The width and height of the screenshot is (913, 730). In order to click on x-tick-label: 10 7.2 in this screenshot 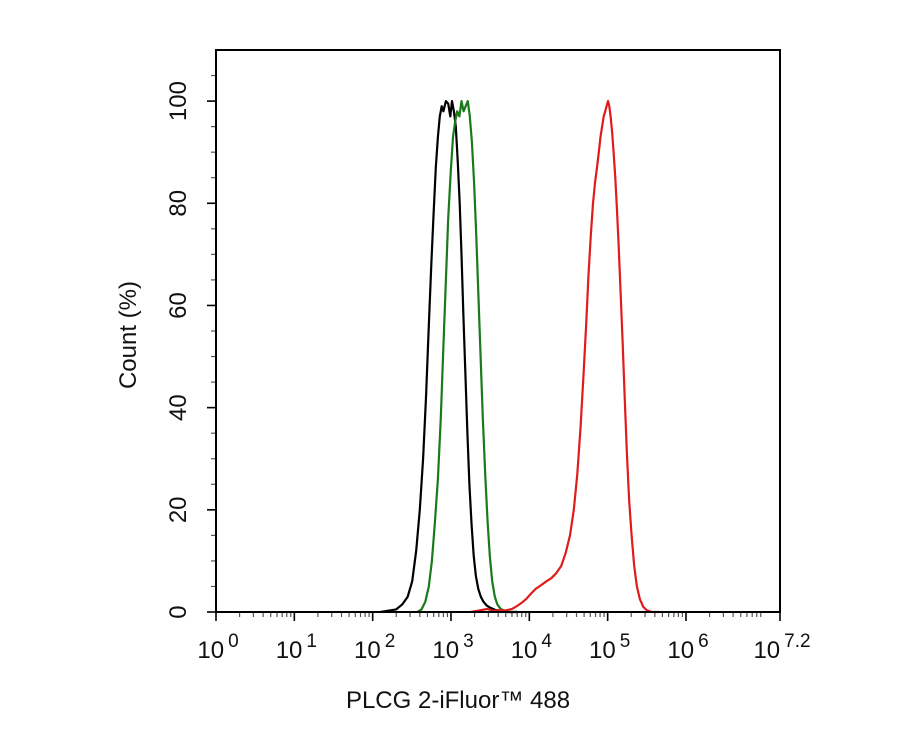, I will do `click(781, 647)`.